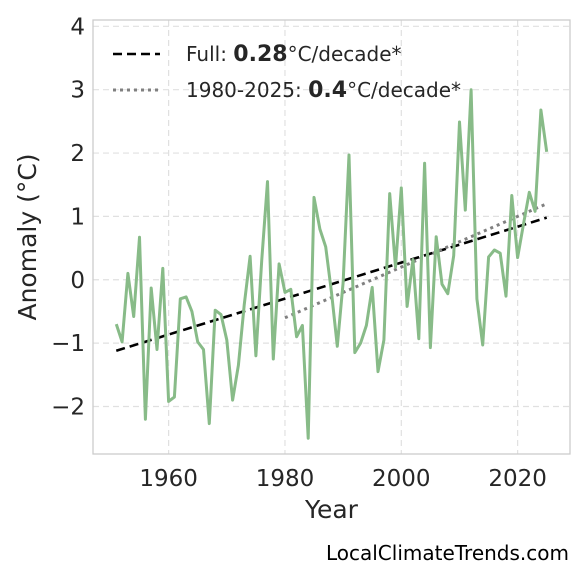 Image resolution: width=585 pixels, height=579 pixels. Describe the element at coordinates (416, 261) in the screenshot. I see `trend-line-dotted` at that location.